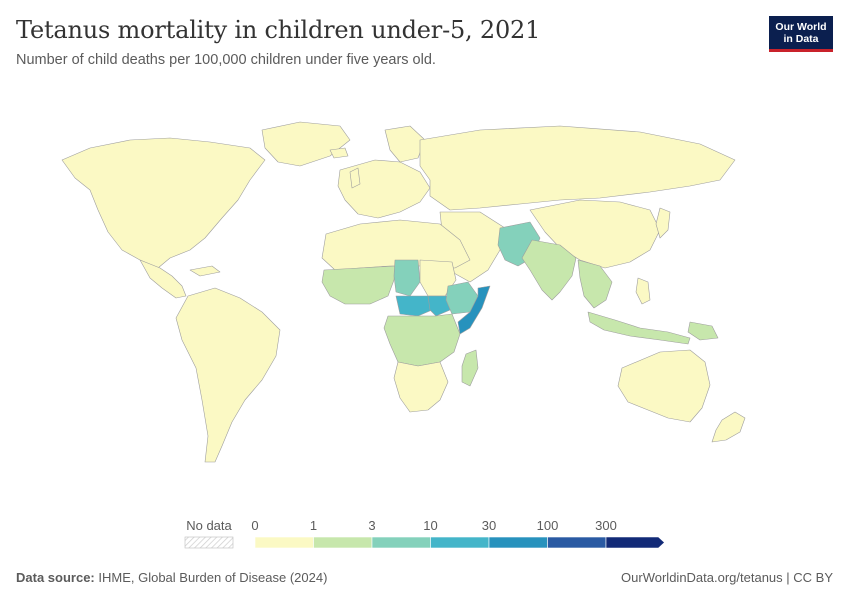 Image resolution: width=850 pixels, height=600 pixels. Describe the element at coordinates (439, 306) in the screenshot. I see `region-south-sudan` at that location.